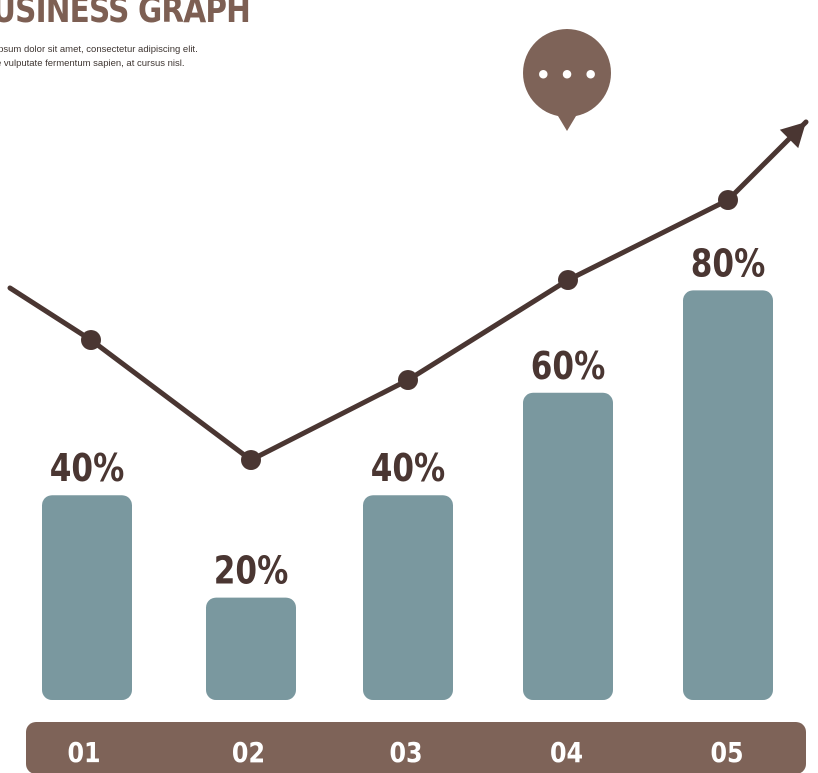  I want to click on value-label-02: 20%, so click(251, 572).